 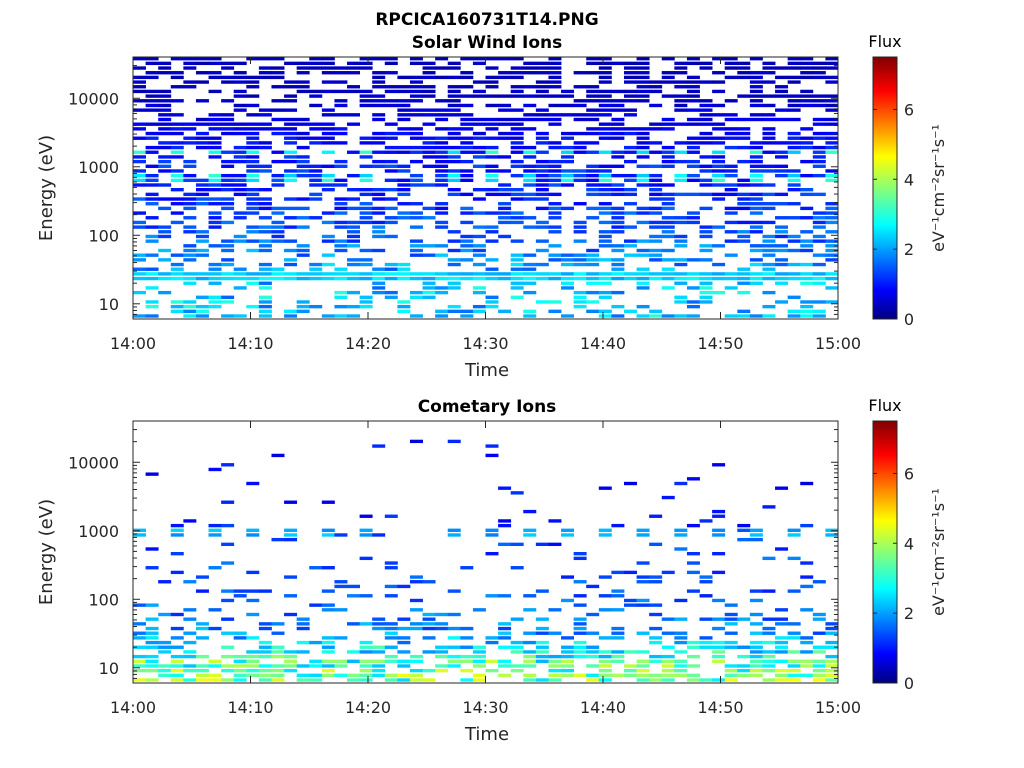 I want to click on x-tick-label: 14:30, so click(x=485, y=707).